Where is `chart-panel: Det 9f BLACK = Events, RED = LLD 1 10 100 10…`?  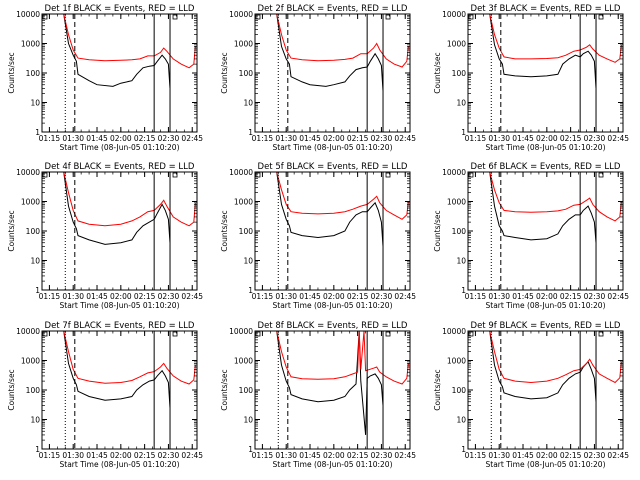
chart-panel: Det 9f BLACK = Events, RED = LLD 1 10 100 10… is located at coordinates (531, 395).